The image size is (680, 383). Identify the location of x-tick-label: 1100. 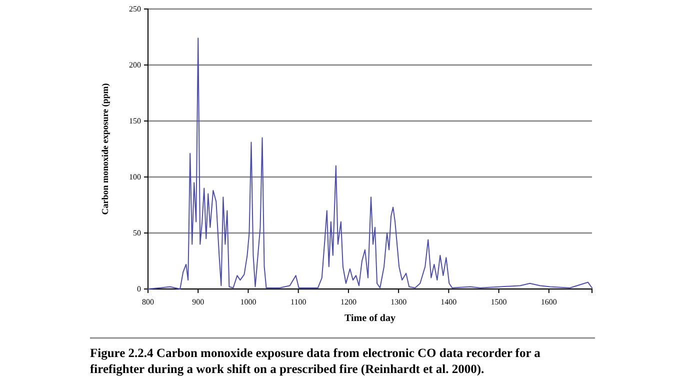
(298, 302).